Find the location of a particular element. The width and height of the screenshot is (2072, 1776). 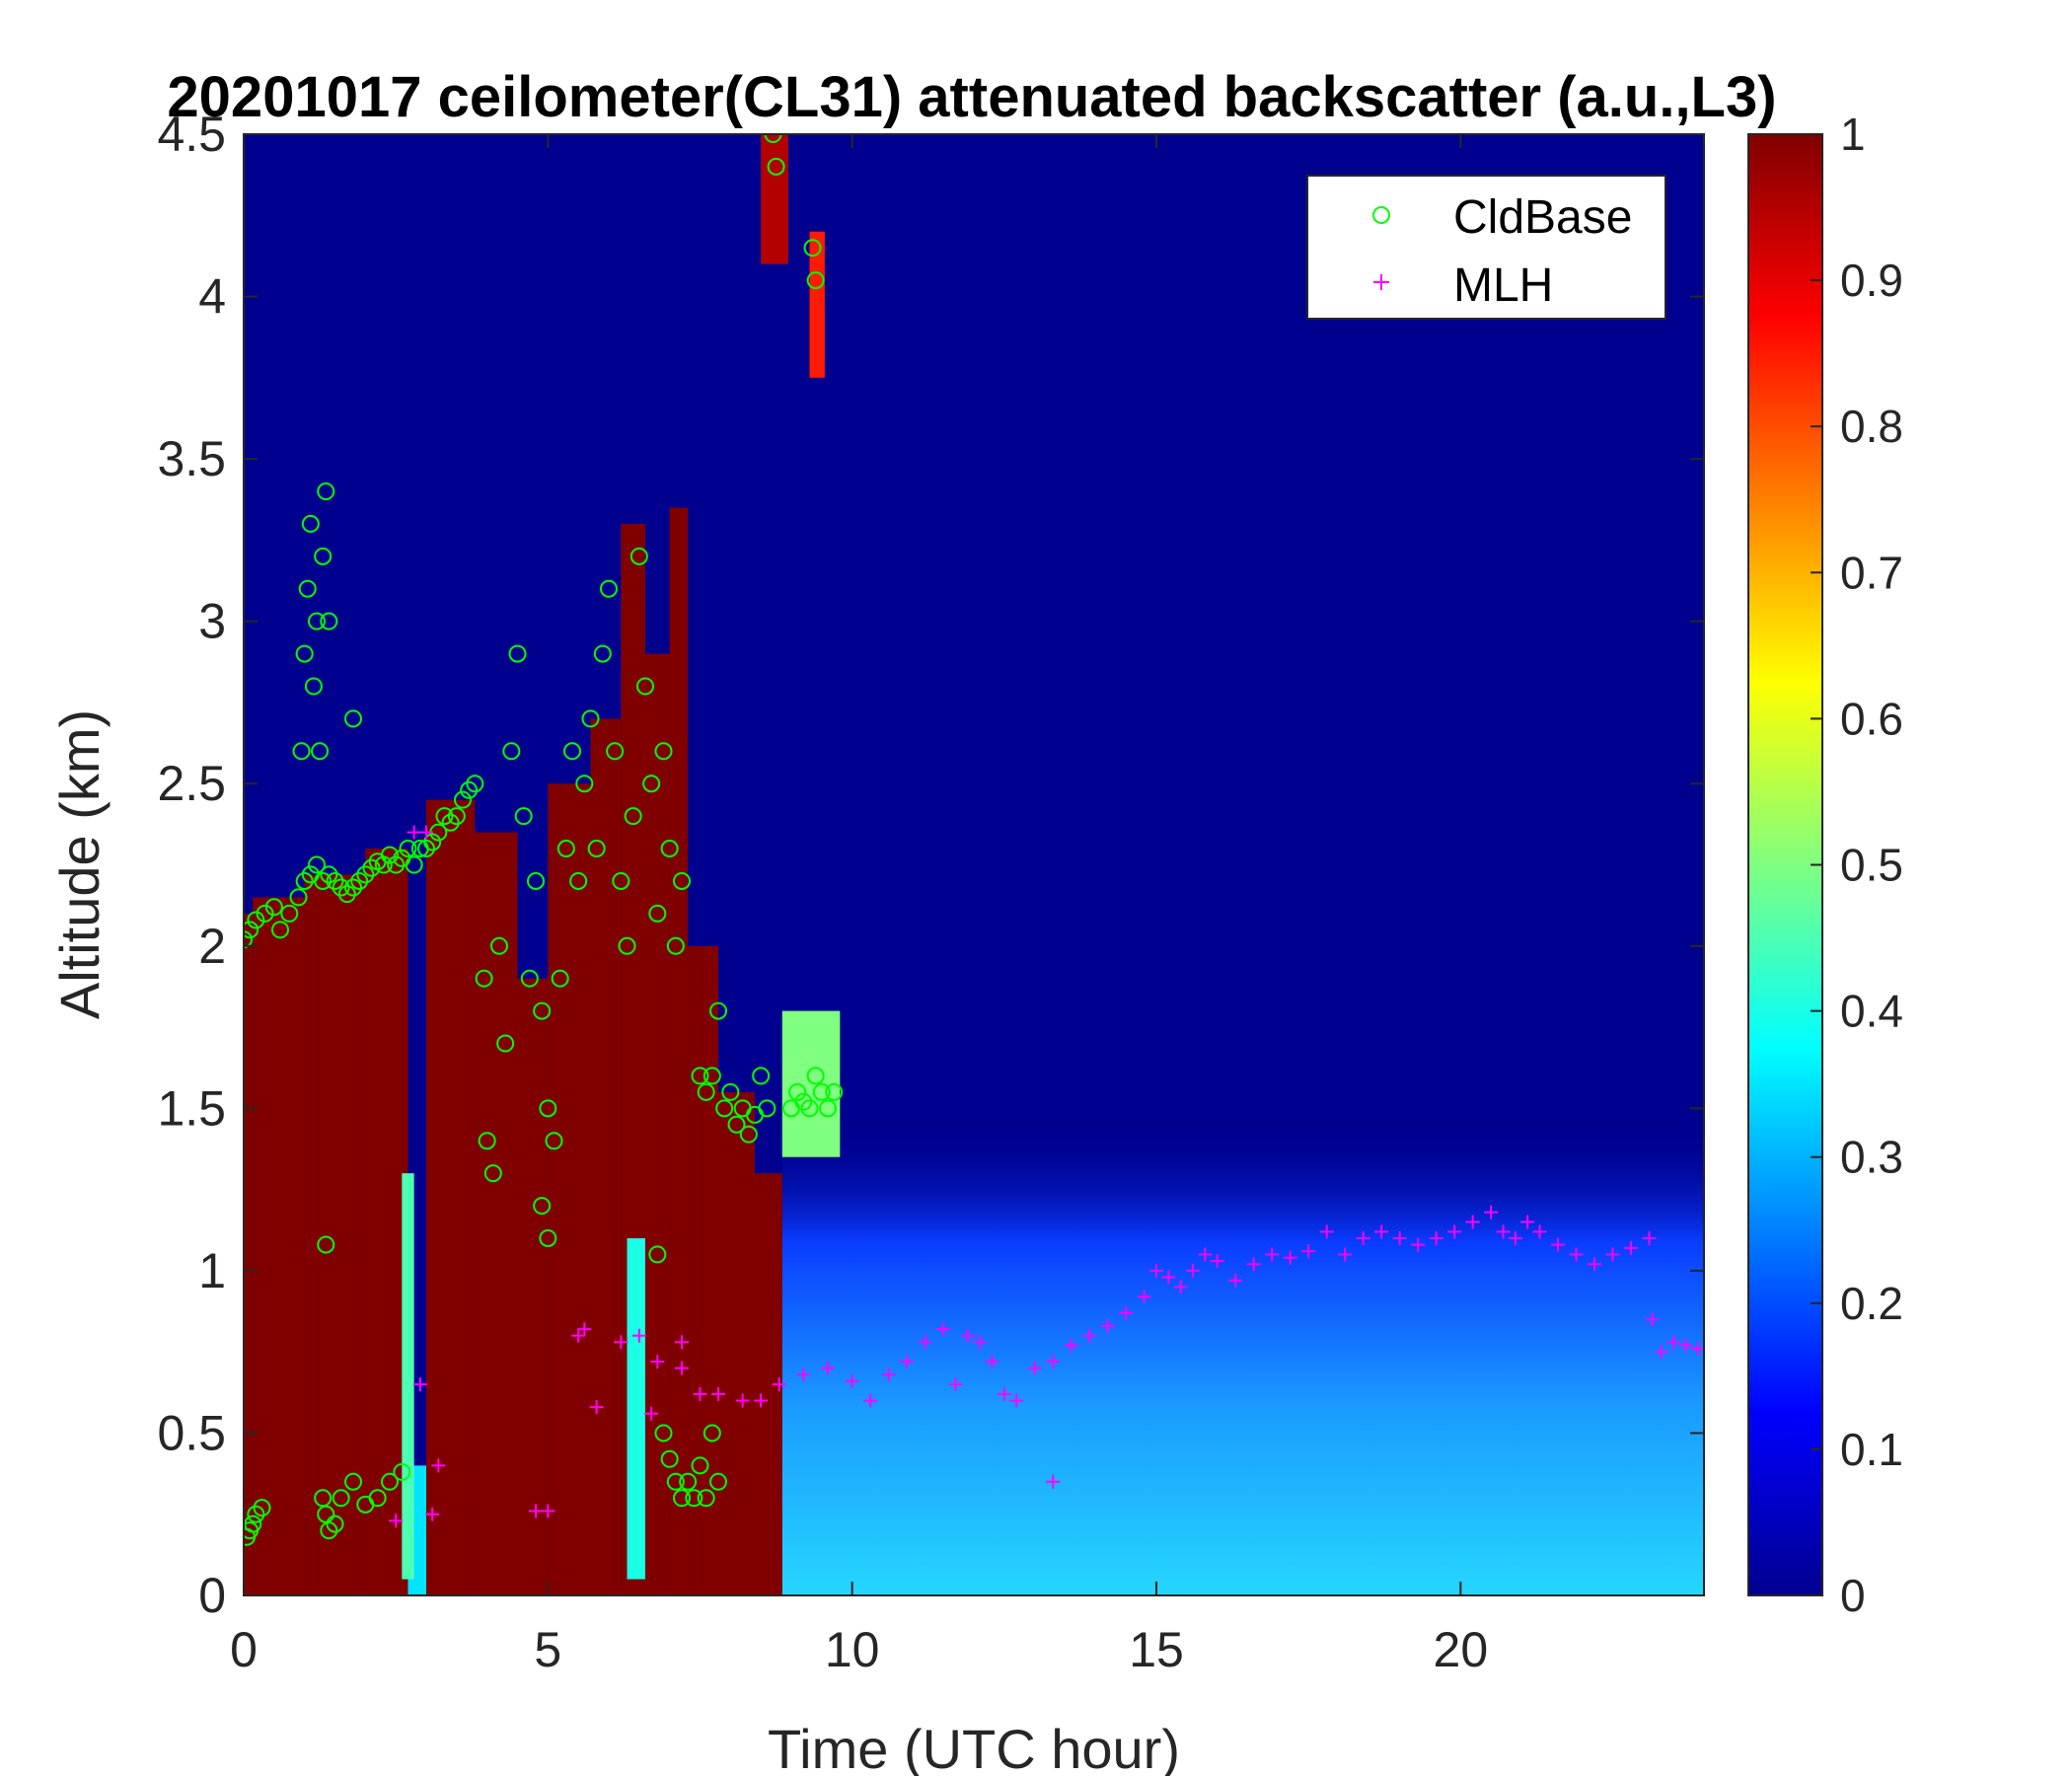

y-tick-label: 3.5 is located at coordinates (192, 459).